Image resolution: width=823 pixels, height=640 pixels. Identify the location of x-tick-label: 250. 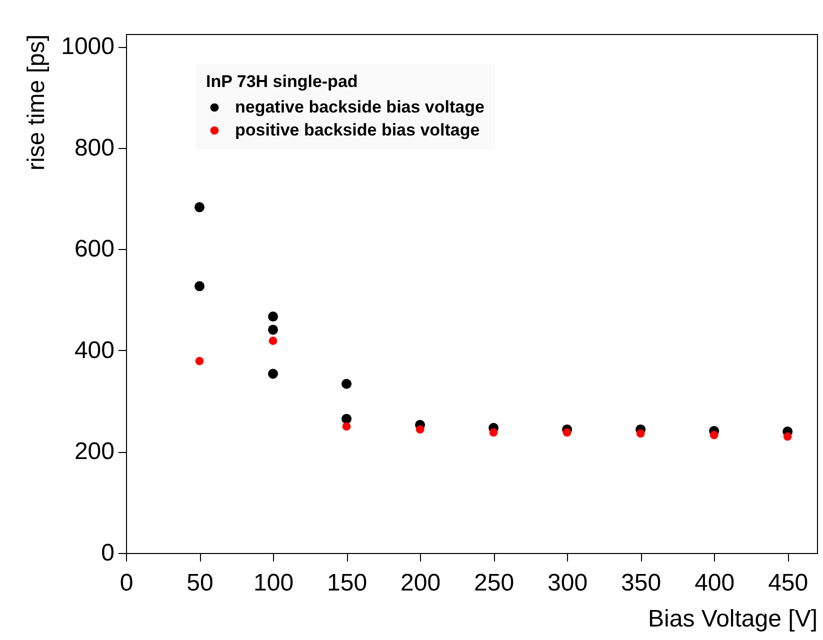
(494, 583).